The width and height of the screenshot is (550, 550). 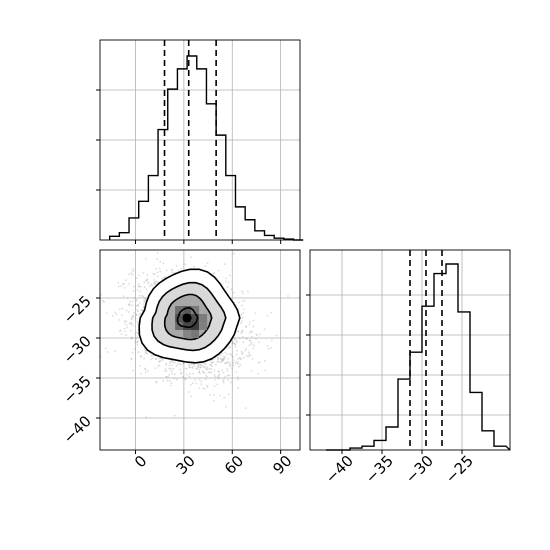 I want to click on x-tick-label: −25, so click(x=459, y=469).